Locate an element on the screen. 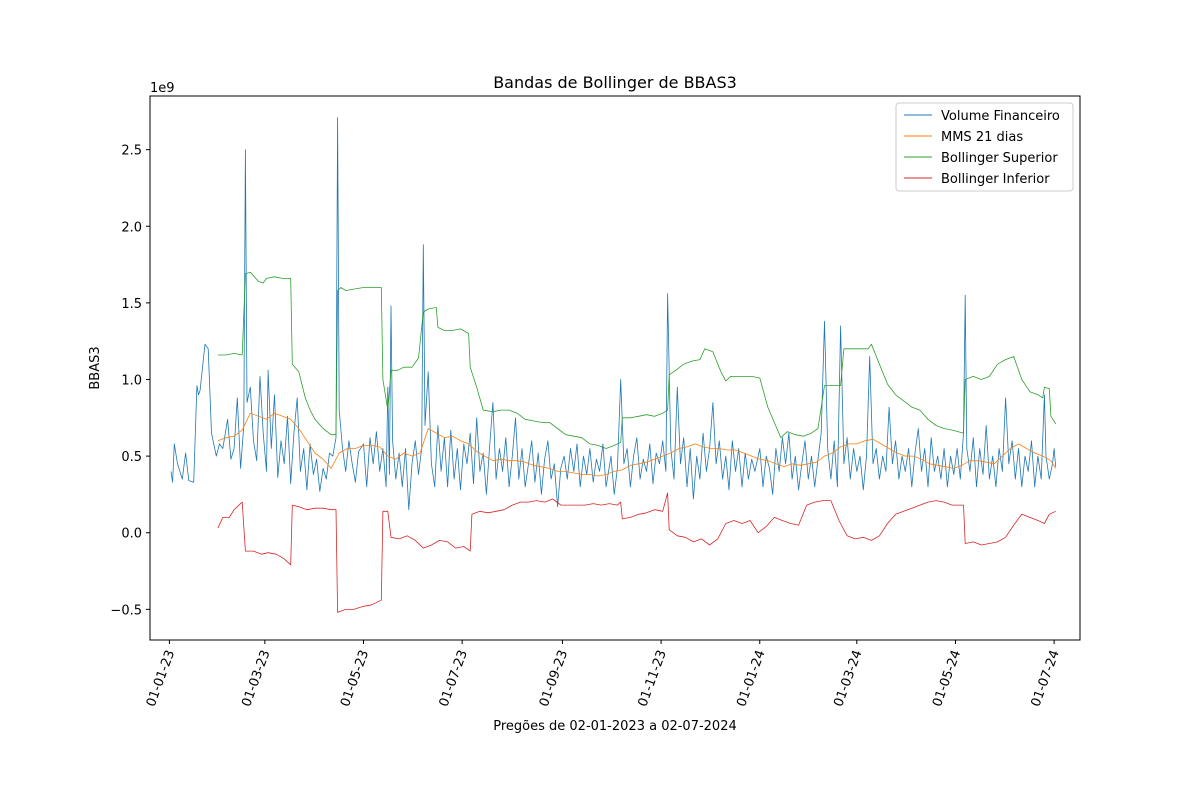 The width and height of the screenshot is (1200, 800). y-tick-label-6: 2.5 is located at coordinates (131, 151).